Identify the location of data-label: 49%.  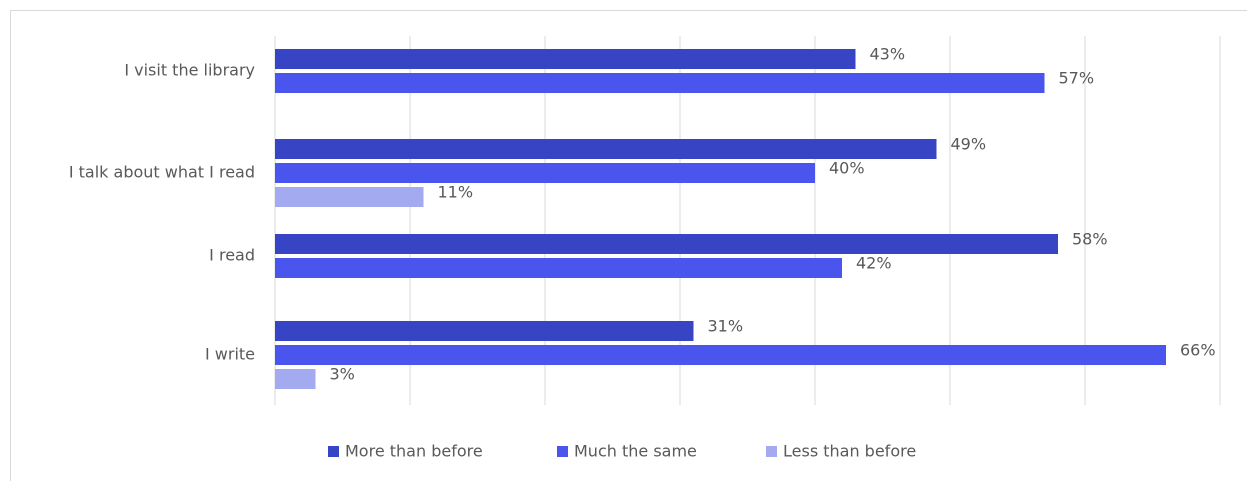
(969, 144).